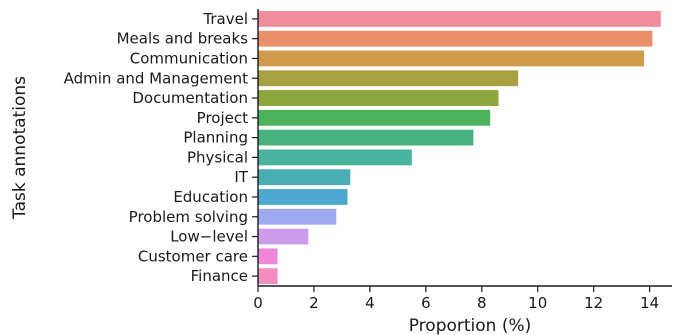 Image resolution: width=673 pixels, height=335 pixels. I want to click on y-tick-label: Communication, so click(189, 58).